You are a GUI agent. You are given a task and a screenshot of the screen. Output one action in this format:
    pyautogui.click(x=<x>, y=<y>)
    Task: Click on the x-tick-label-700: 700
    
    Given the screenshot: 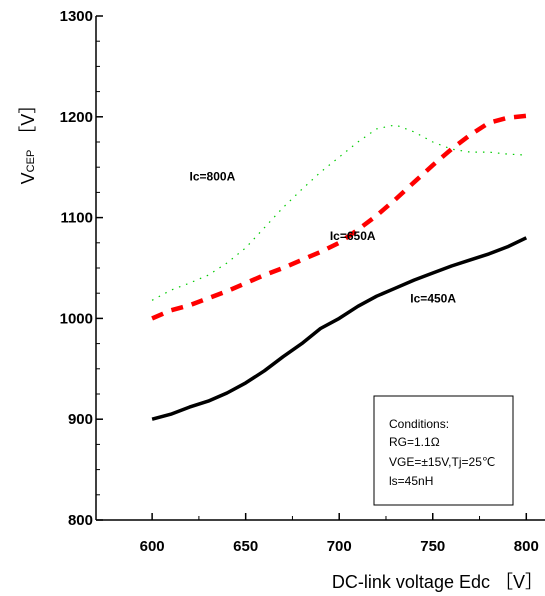 What is the action you would take?
    pyautogui.click(x=339, y=546)
    